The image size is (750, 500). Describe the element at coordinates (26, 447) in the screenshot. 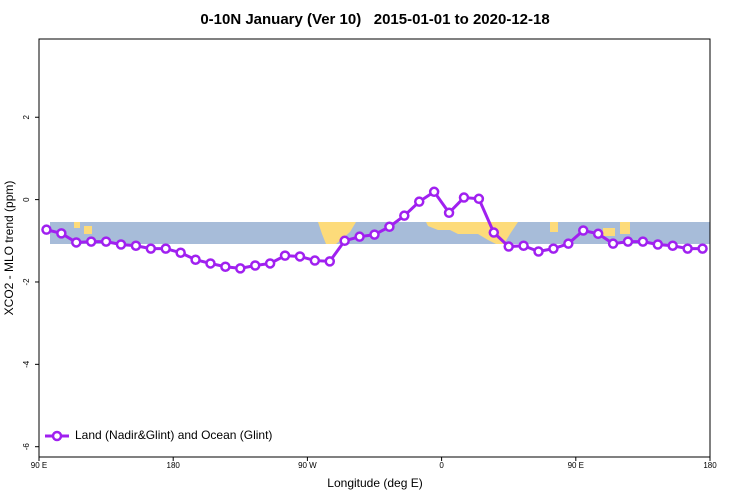

I see `y-tick-label: -6` at that location.